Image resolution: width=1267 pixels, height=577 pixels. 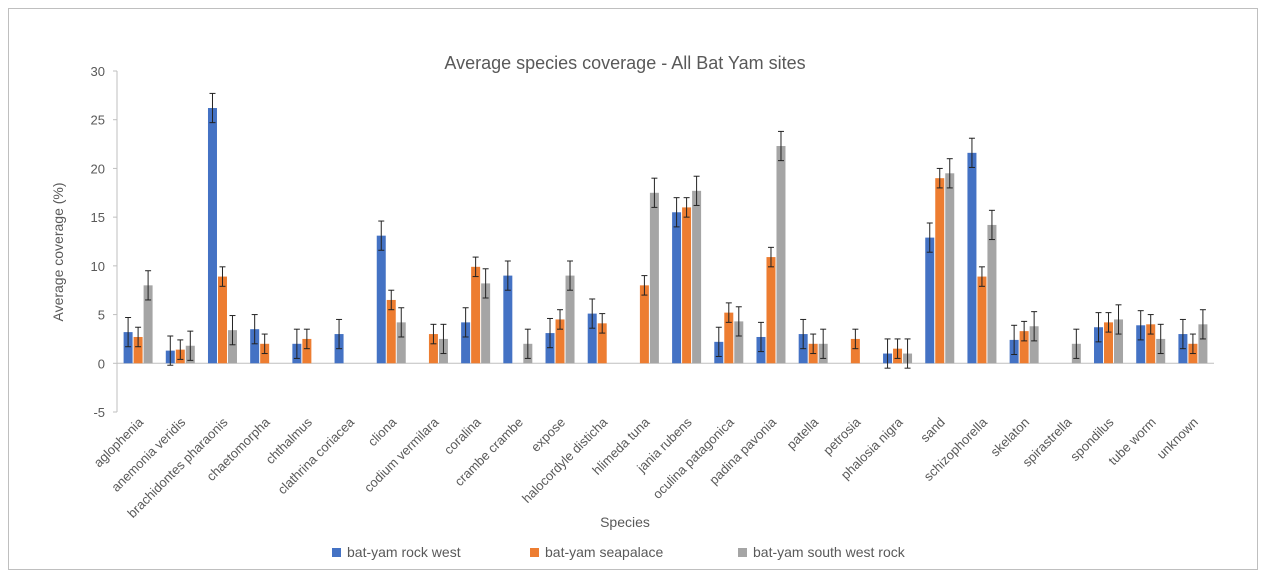 I want to click on y-tick-label: -5, so click(x=99, y=412).